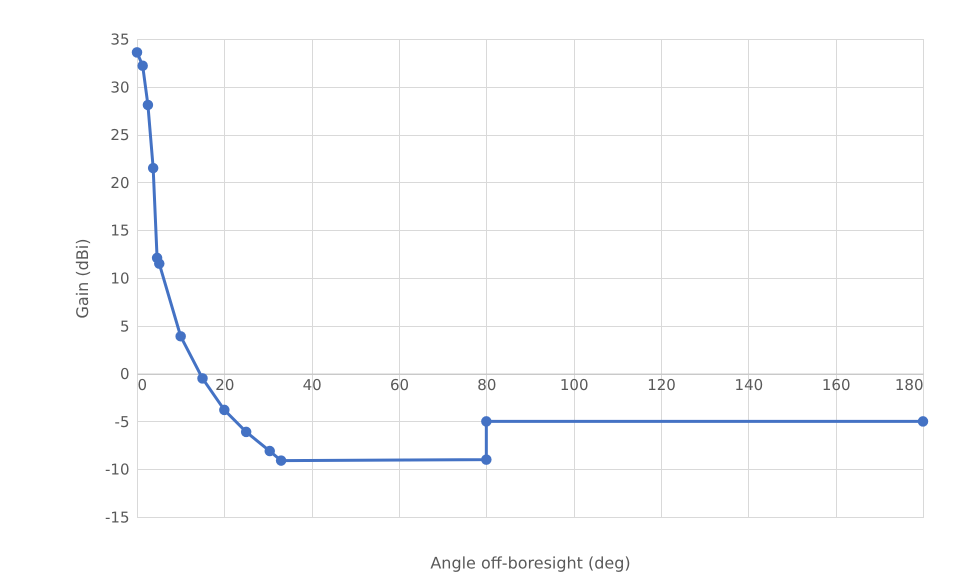 The height and width of the screenshot is (584, 959). I want to click on x-tick-label: 40, so click(312, 385).